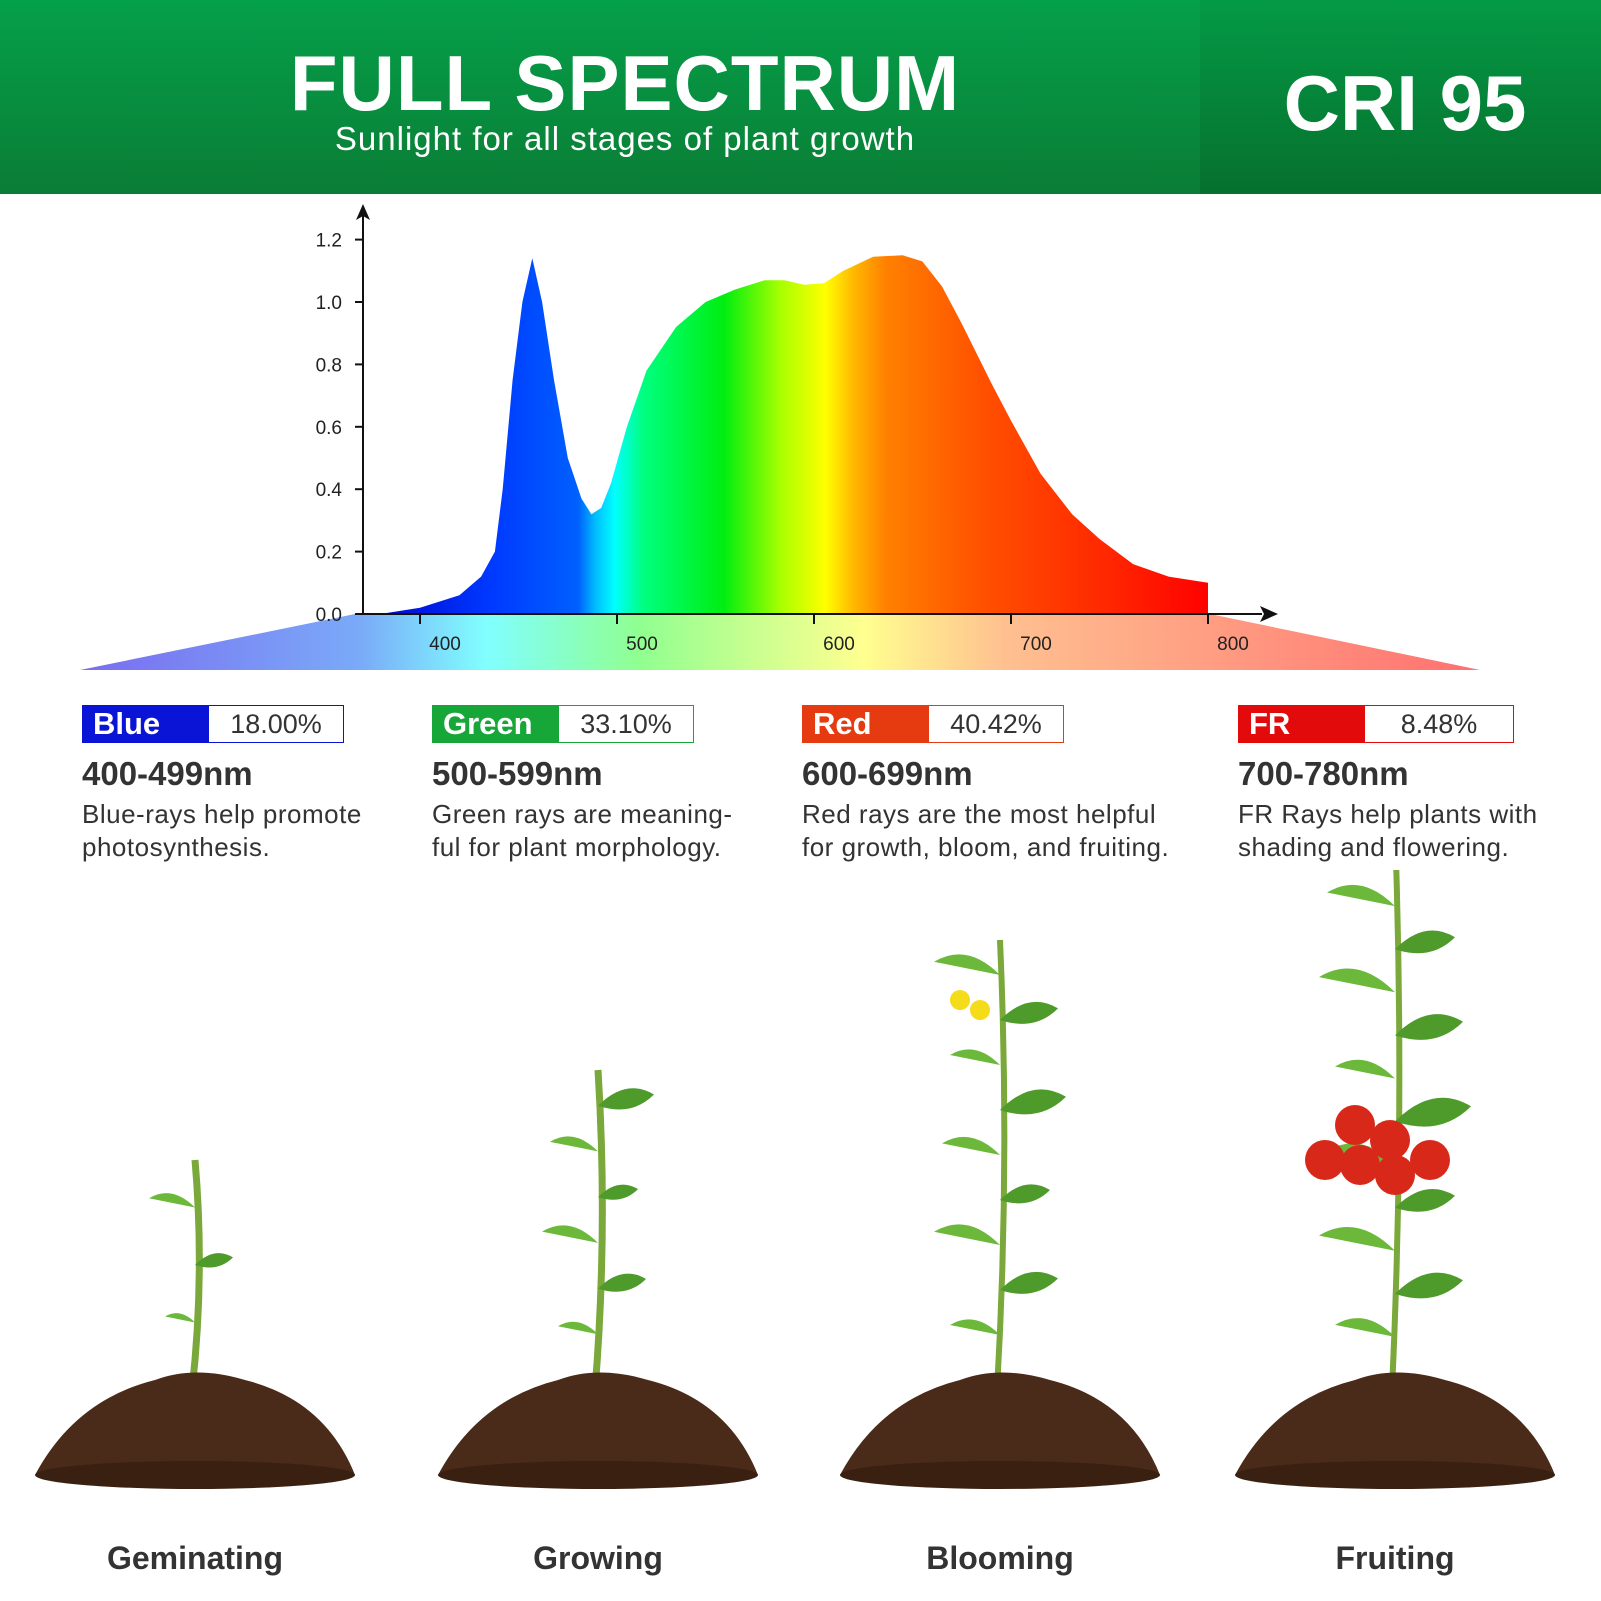  I want to click on plant-growing, so click(598, 1279).